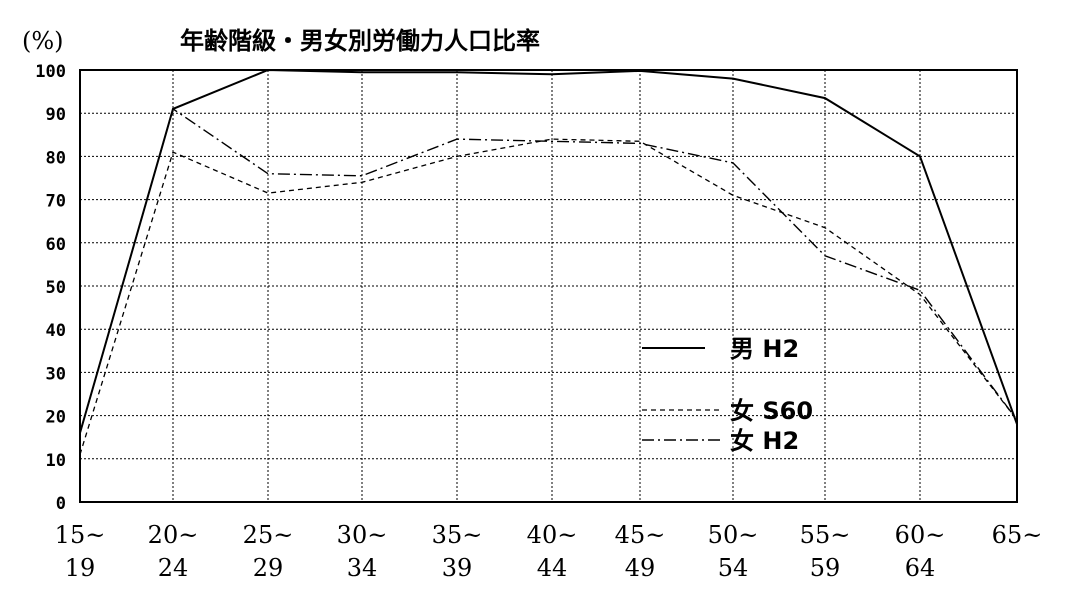 This screenshot has height=597, width=1065. I want to click on y-tick-label-7: 70, so click(56, 202).